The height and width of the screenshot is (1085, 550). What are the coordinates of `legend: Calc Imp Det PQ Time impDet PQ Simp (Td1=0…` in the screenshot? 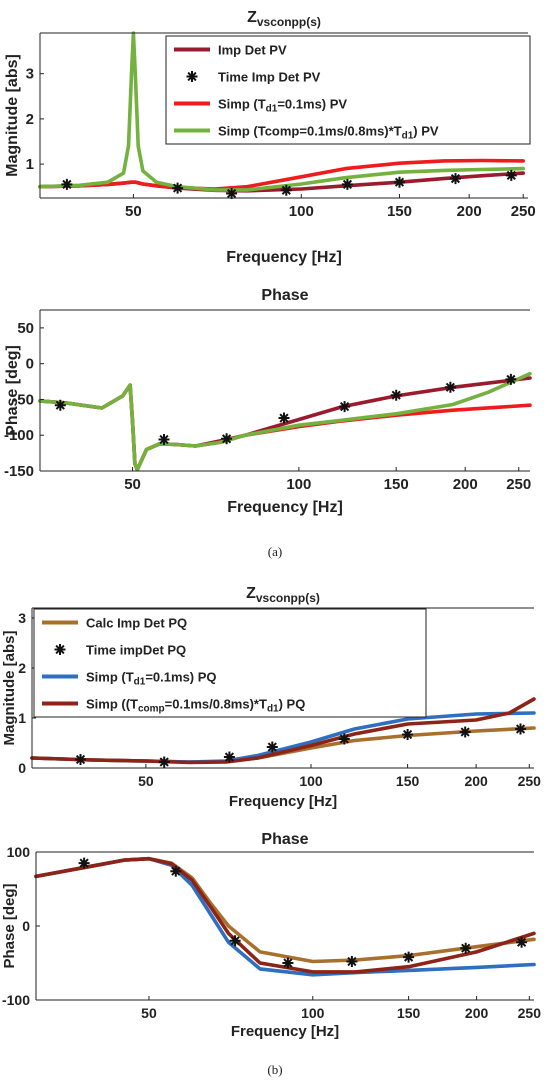 It's located at (230, 663).